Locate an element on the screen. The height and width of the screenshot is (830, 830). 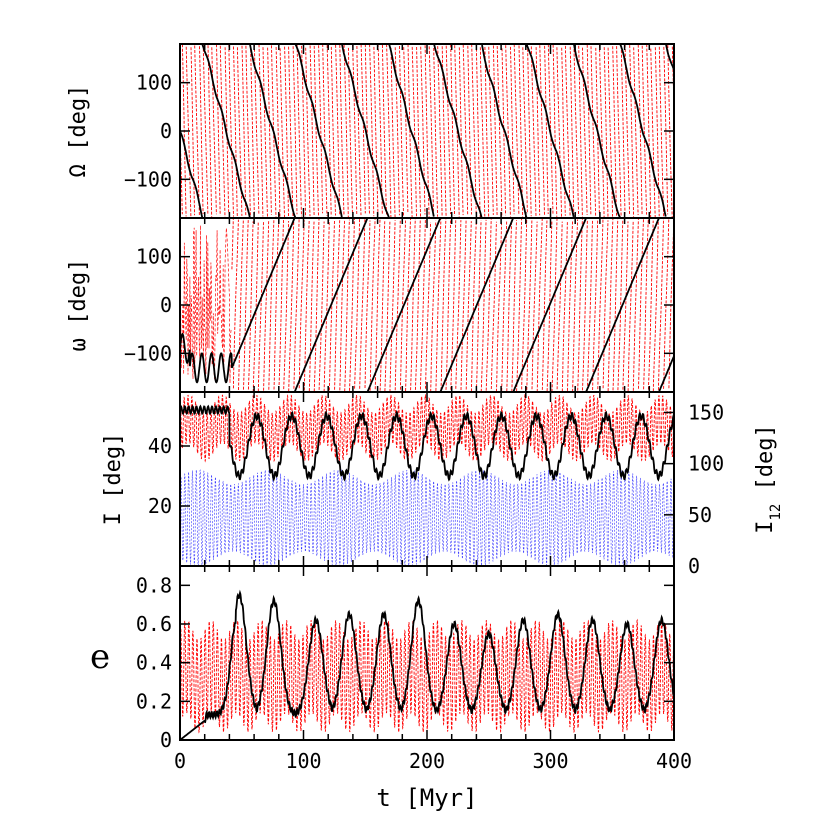
eccentricity-red-series is located at coordinates (427, 676).